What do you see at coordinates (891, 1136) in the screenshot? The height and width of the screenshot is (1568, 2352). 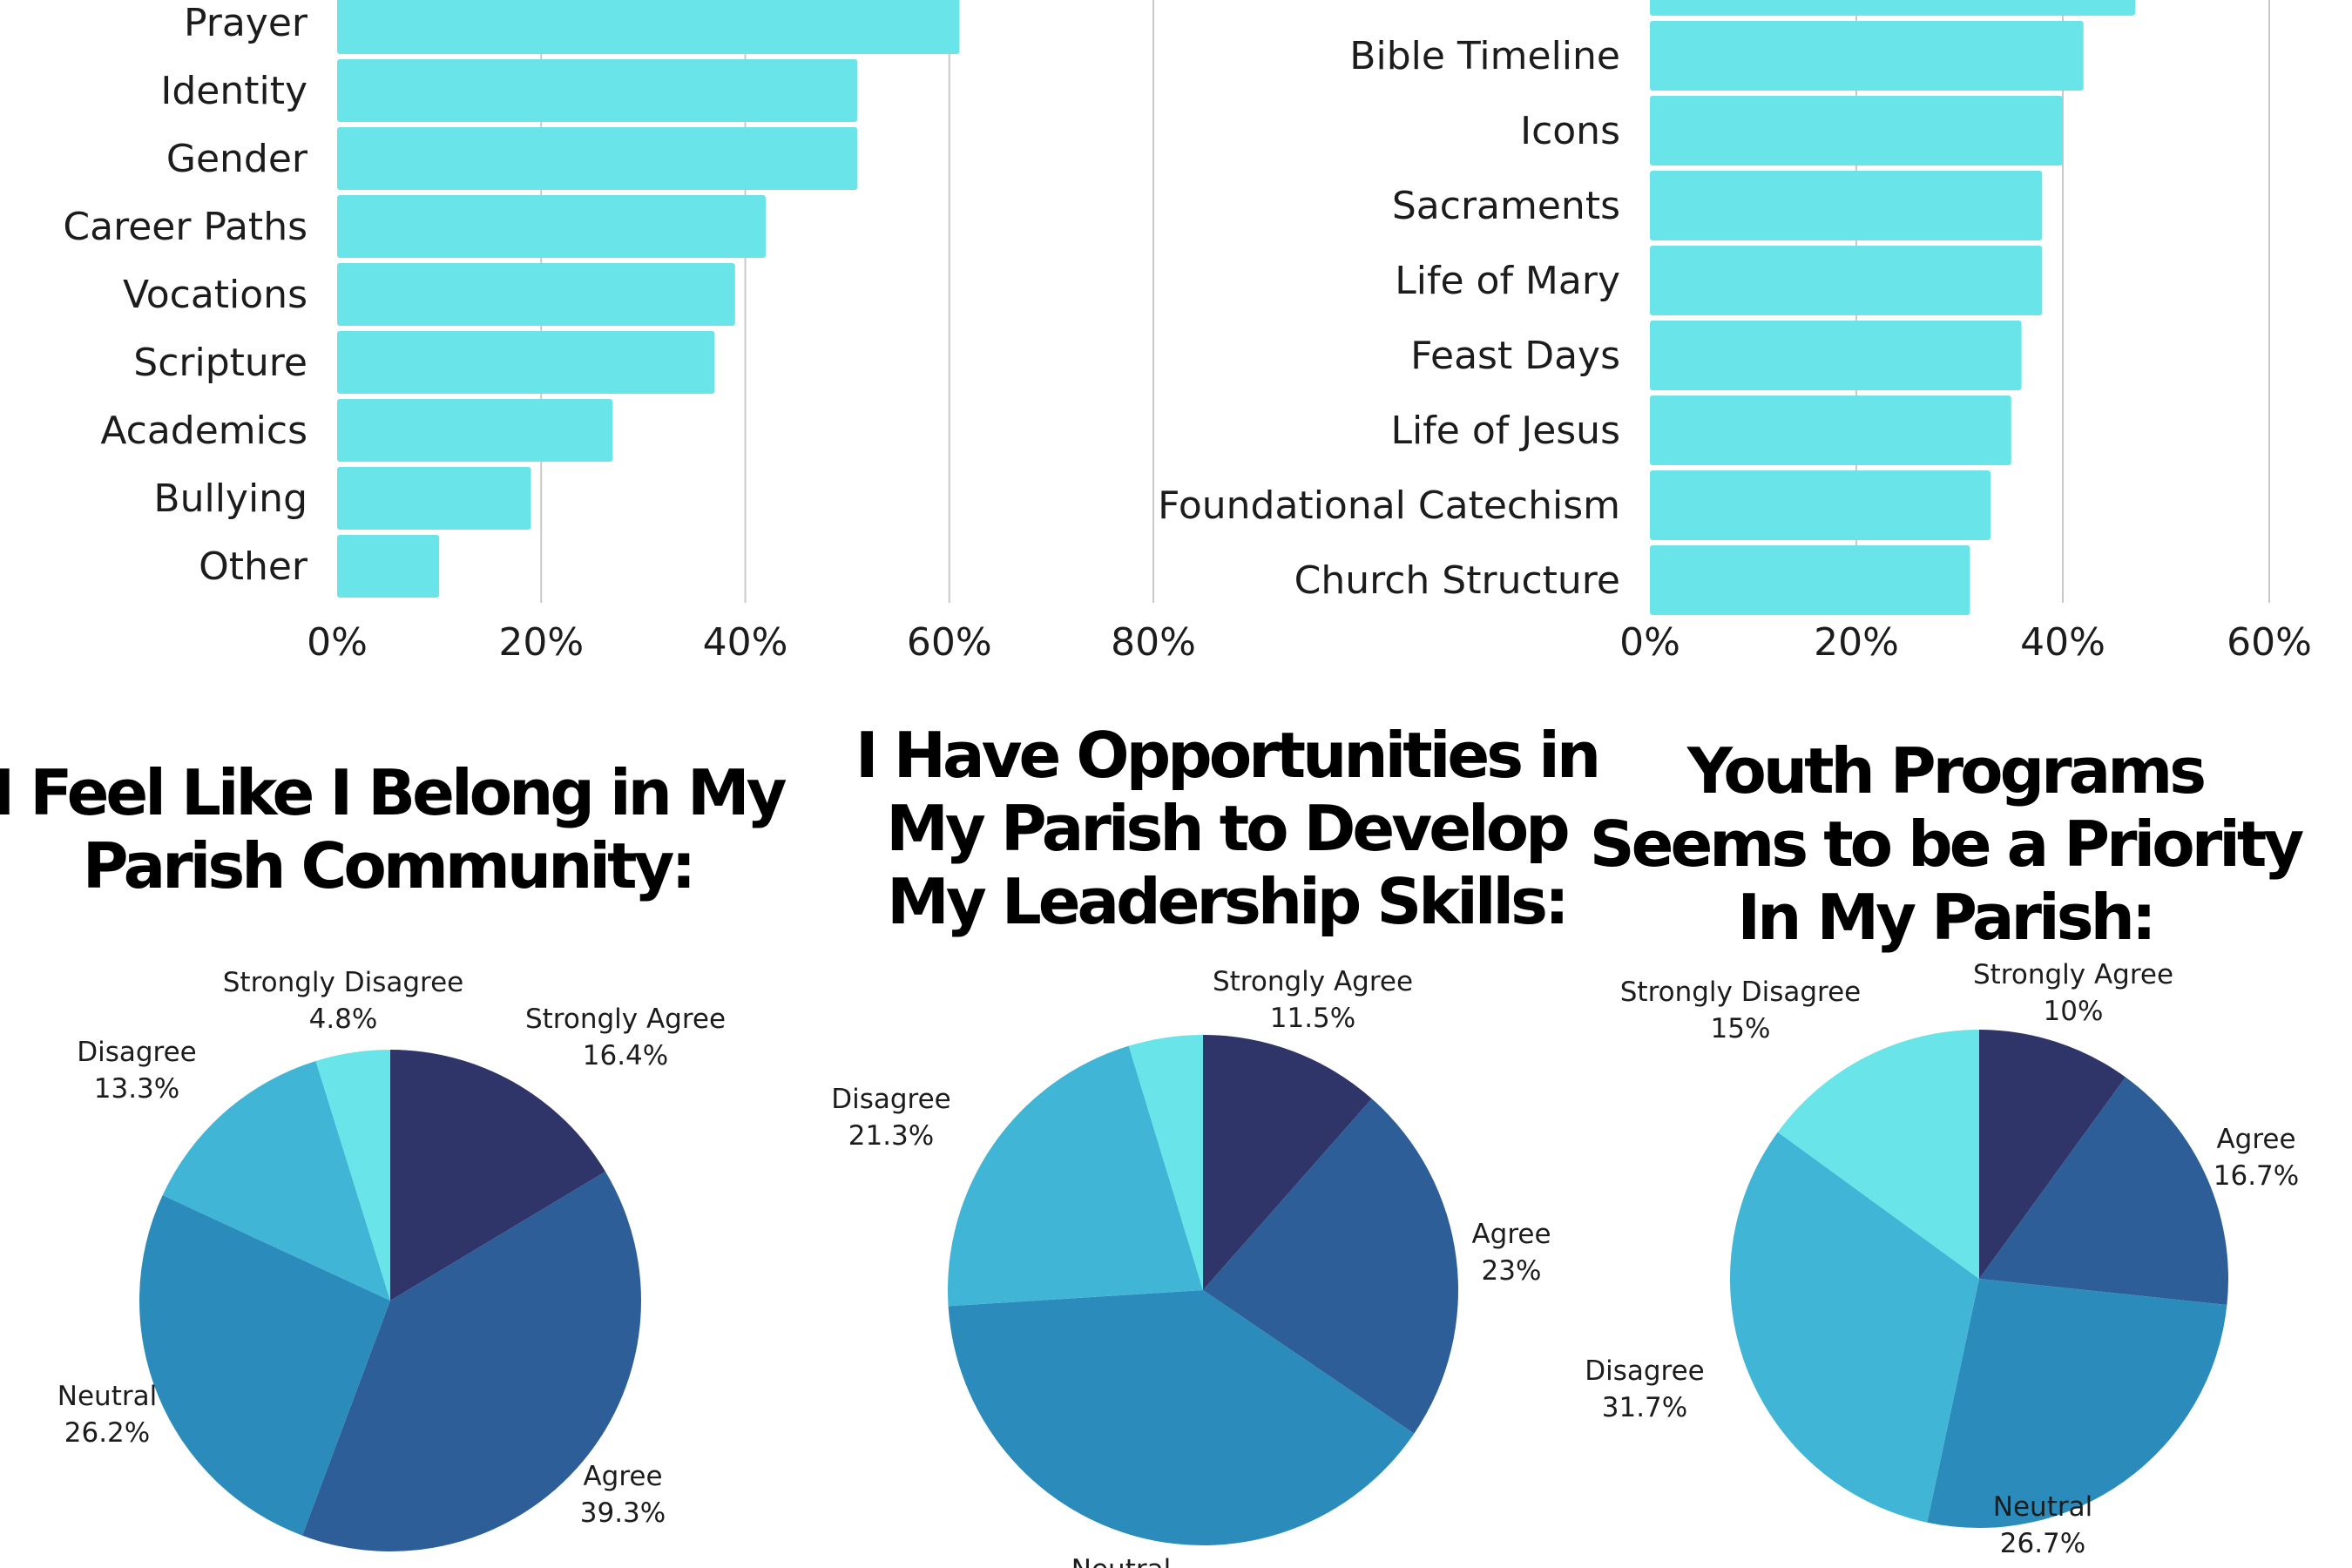 I see `slice-value-disagree: 21.3%` at bounding box center [891, 1136].